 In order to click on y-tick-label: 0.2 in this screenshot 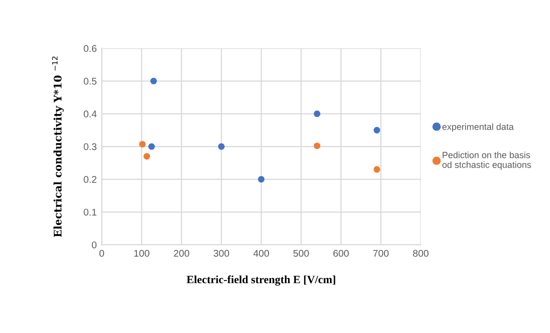, I will do `click(90, 179)`.